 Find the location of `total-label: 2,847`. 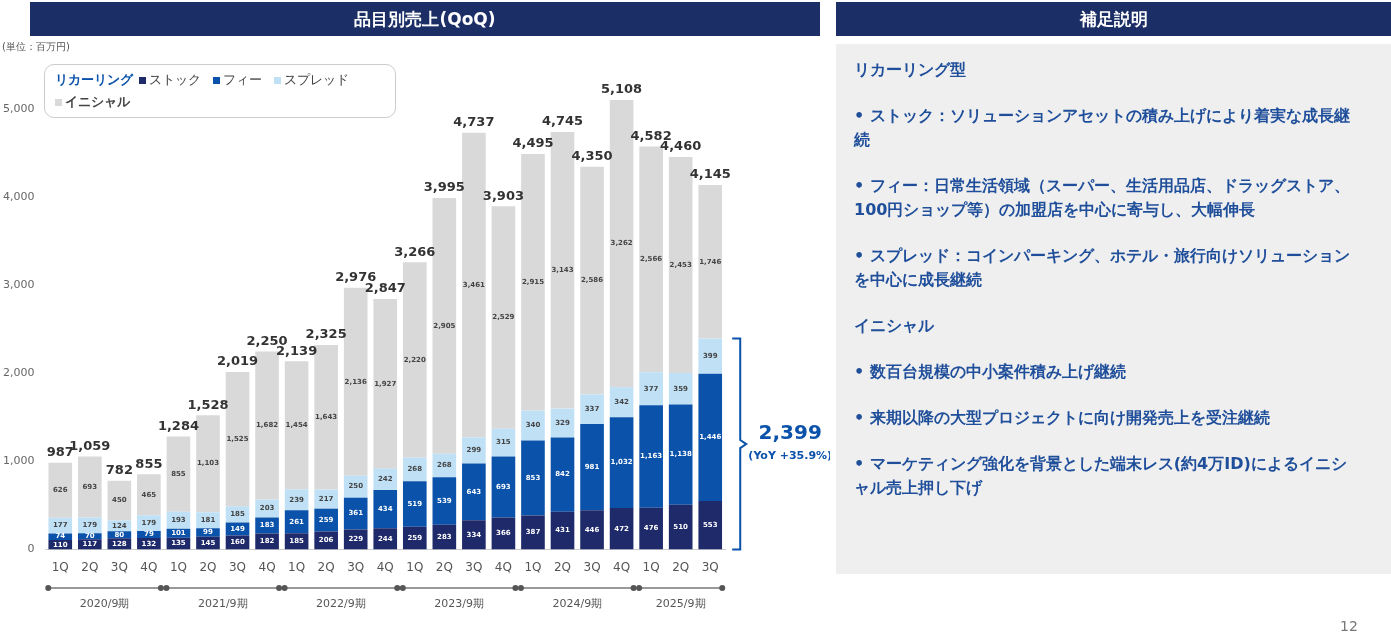

total-label: 2,847 is located at coordinates (385, 288).